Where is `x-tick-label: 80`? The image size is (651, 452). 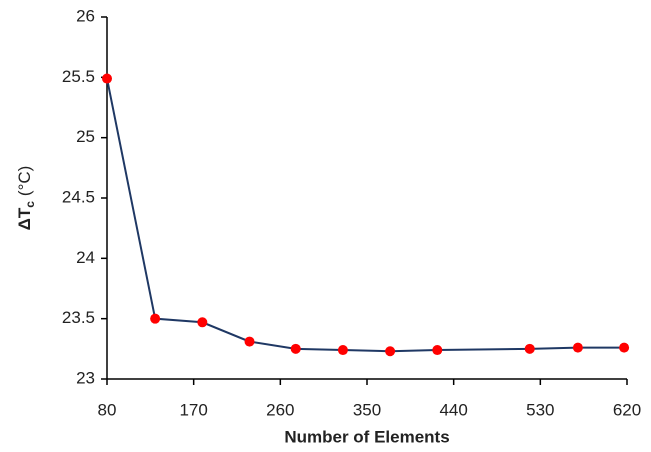 x-tick-label: 80 is located at coordinates (107, 409).